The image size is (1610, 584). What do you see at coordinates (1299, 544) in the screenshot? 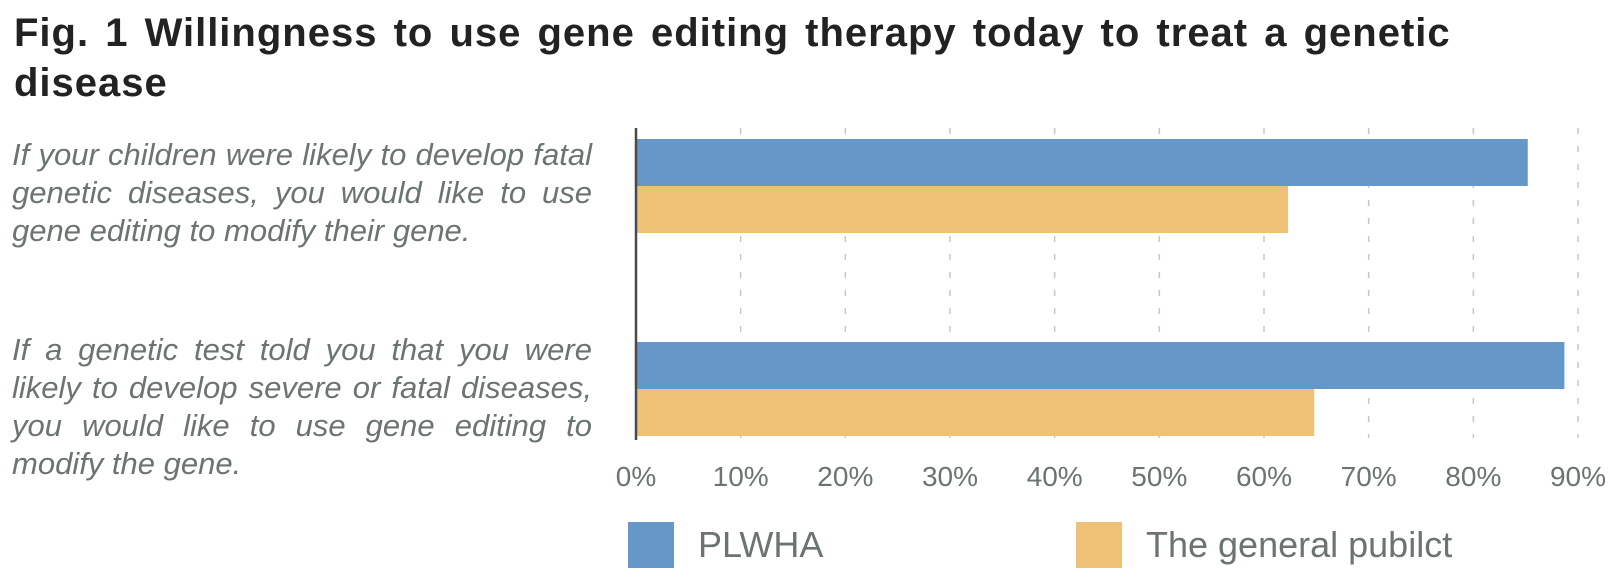
I see `legend-label-general-public: The general pubilct` at bounding box center [1299, 544].